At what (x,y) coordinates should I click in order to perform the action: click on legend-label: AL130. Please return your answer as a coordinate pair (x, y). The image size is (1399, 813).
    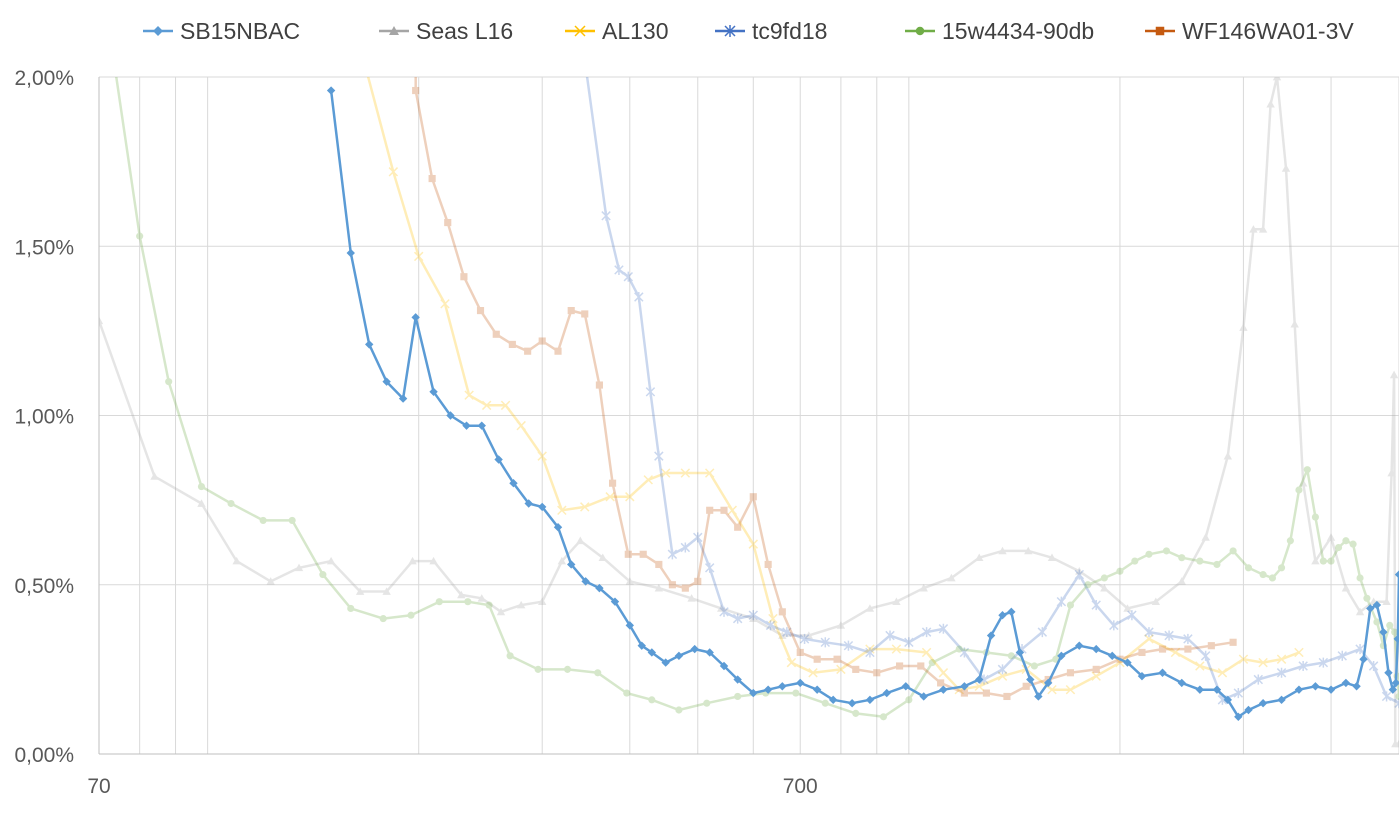
    Looking at the image, I should click on (635, 31).